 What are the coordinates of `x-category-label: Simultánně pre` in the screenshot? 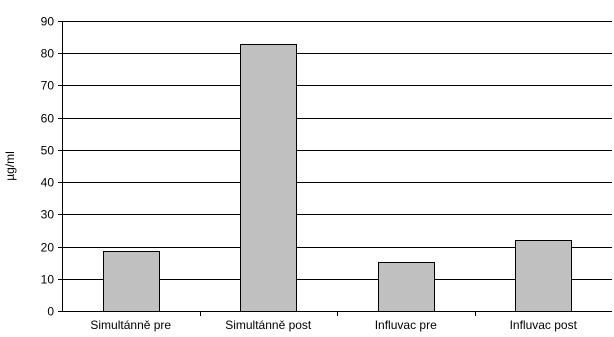 It's located at (130, 325).